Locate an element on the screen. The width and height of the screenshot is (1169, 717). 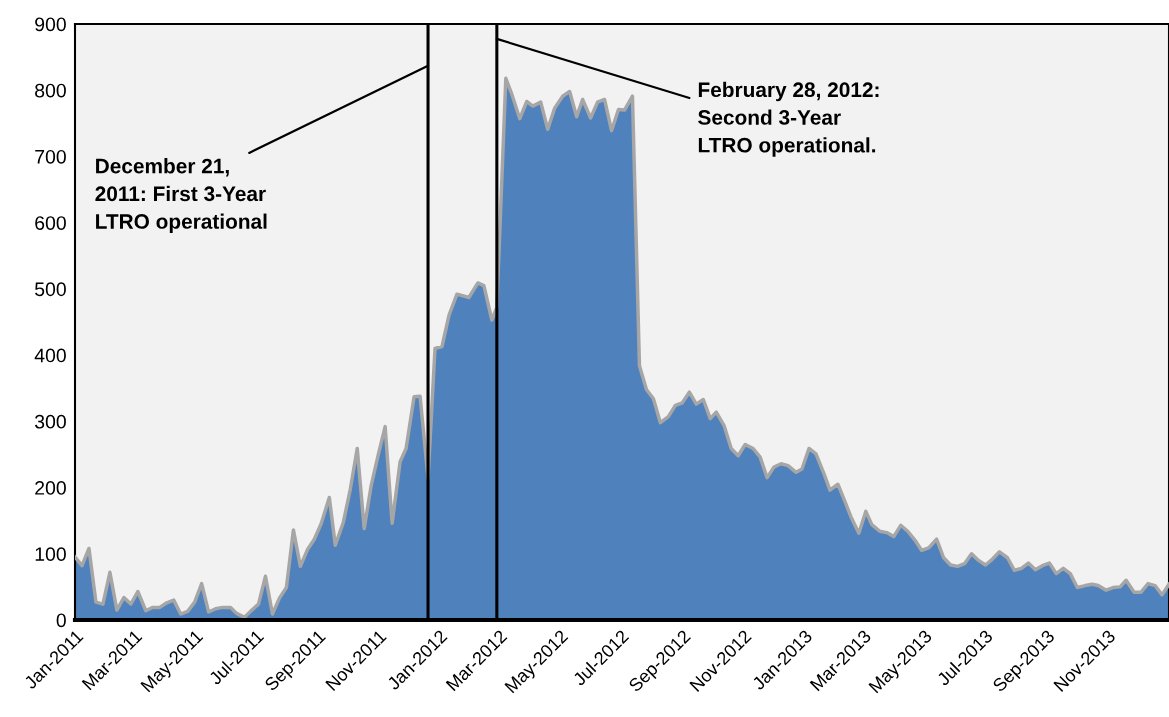
ref-line-label: February 28, 2012: Second 3-Year LTRO operational. is located at coordinates (788, 119).